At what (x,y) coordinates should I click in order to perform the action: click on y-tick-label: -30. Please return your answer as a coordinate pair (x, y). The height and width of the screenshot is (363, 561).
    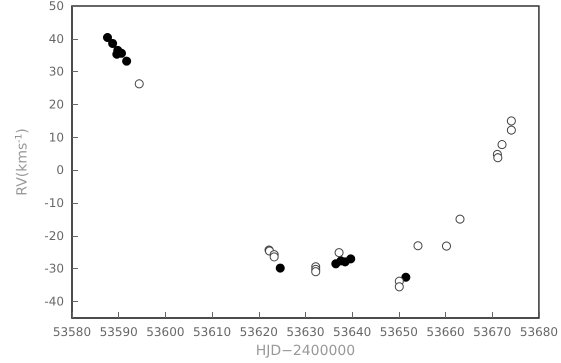
    Looking at the image, I should click on (54, 269).